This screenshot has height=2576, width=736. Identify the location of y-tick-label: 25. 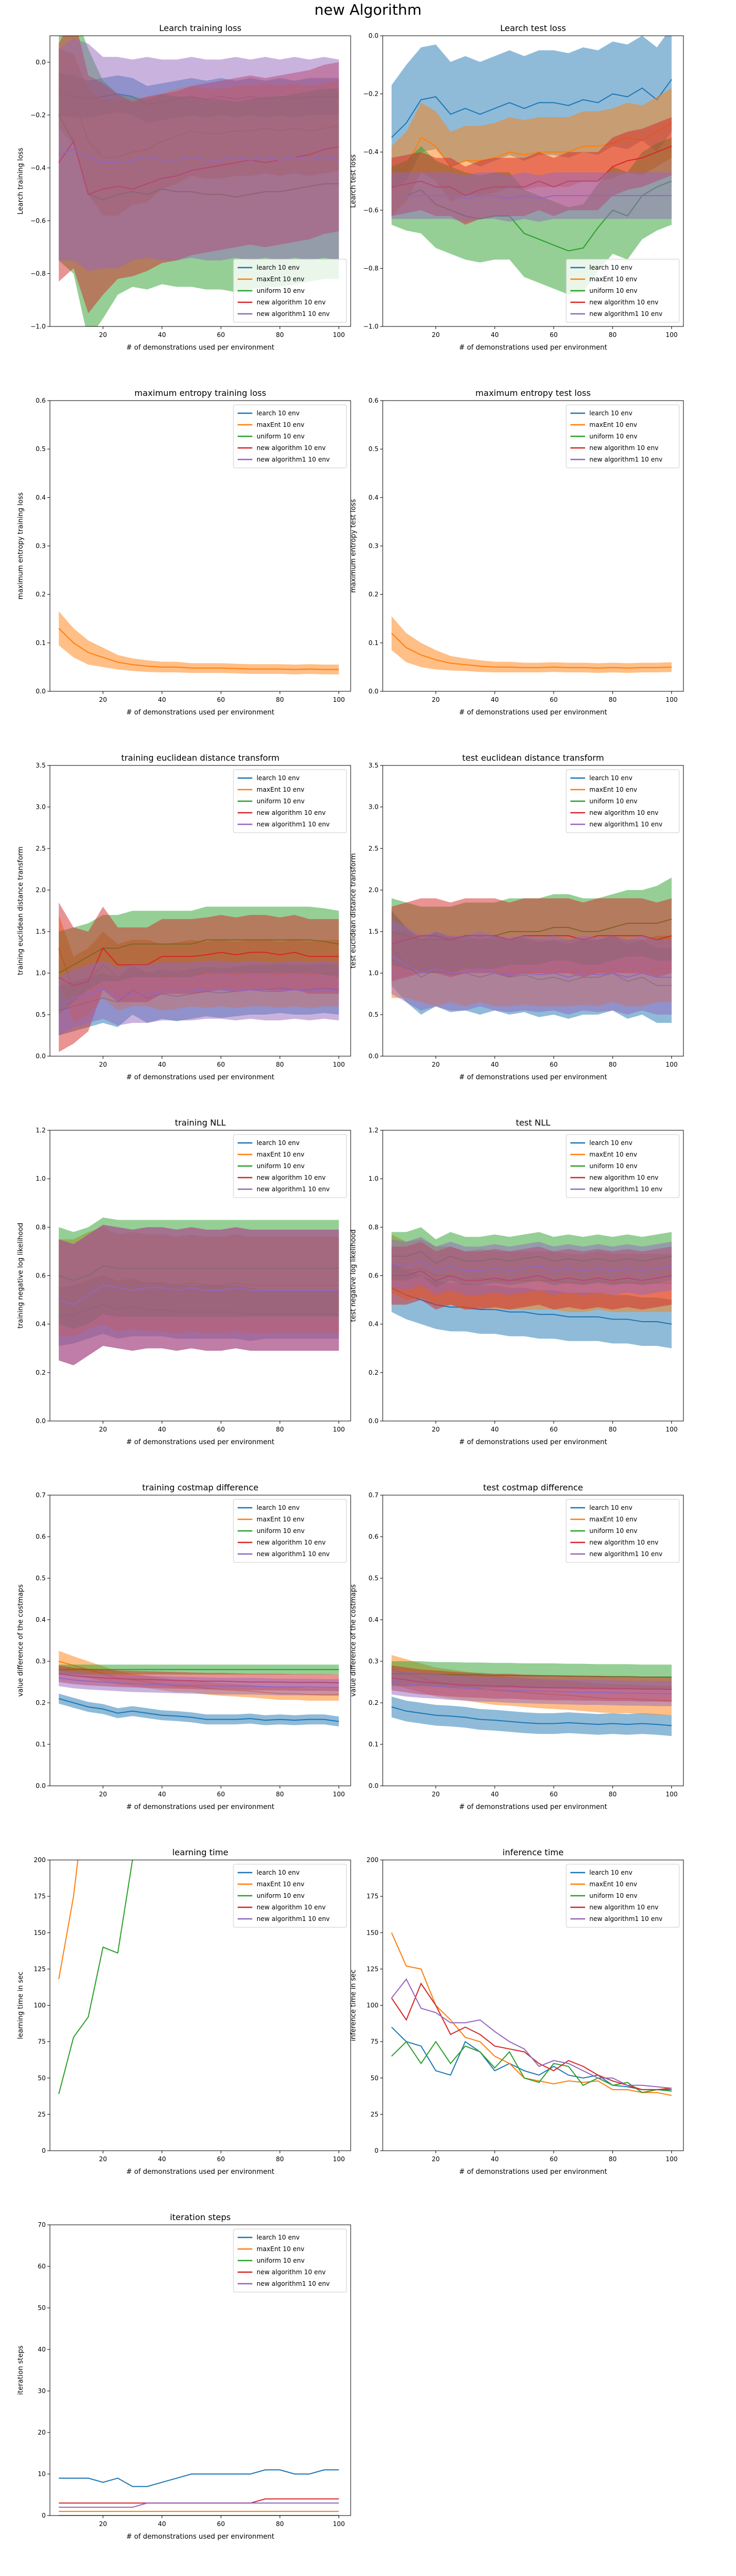
(42, 2114).